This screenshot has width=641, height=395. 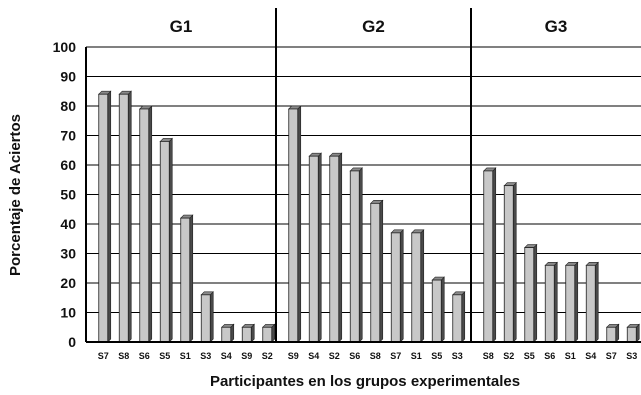 I want to click on bar-side-G3-S4, so click(x=596, y=302).